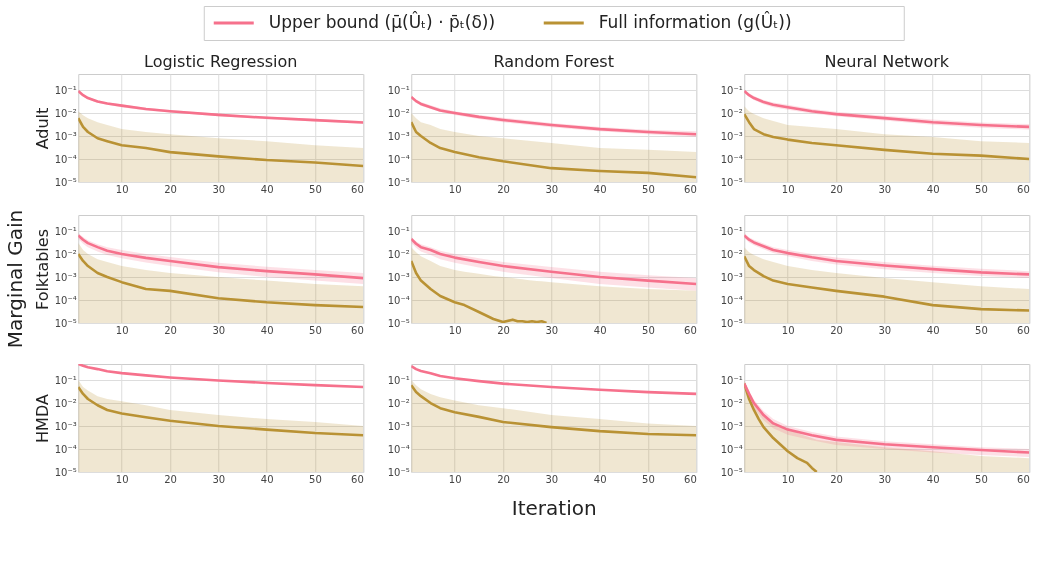  What do you see at coordinates (554, 507) in the screenshot?
I see `x-axis-title: Iteration` at bounding box center [554, 507].